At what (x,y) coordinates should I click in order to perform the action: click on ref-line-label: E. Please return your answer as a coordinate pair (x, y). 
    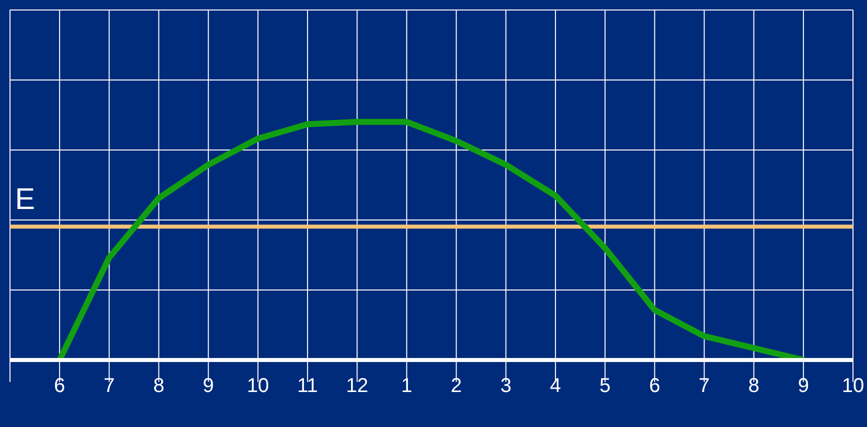
    Looking at the image, I should click on (25, 199).